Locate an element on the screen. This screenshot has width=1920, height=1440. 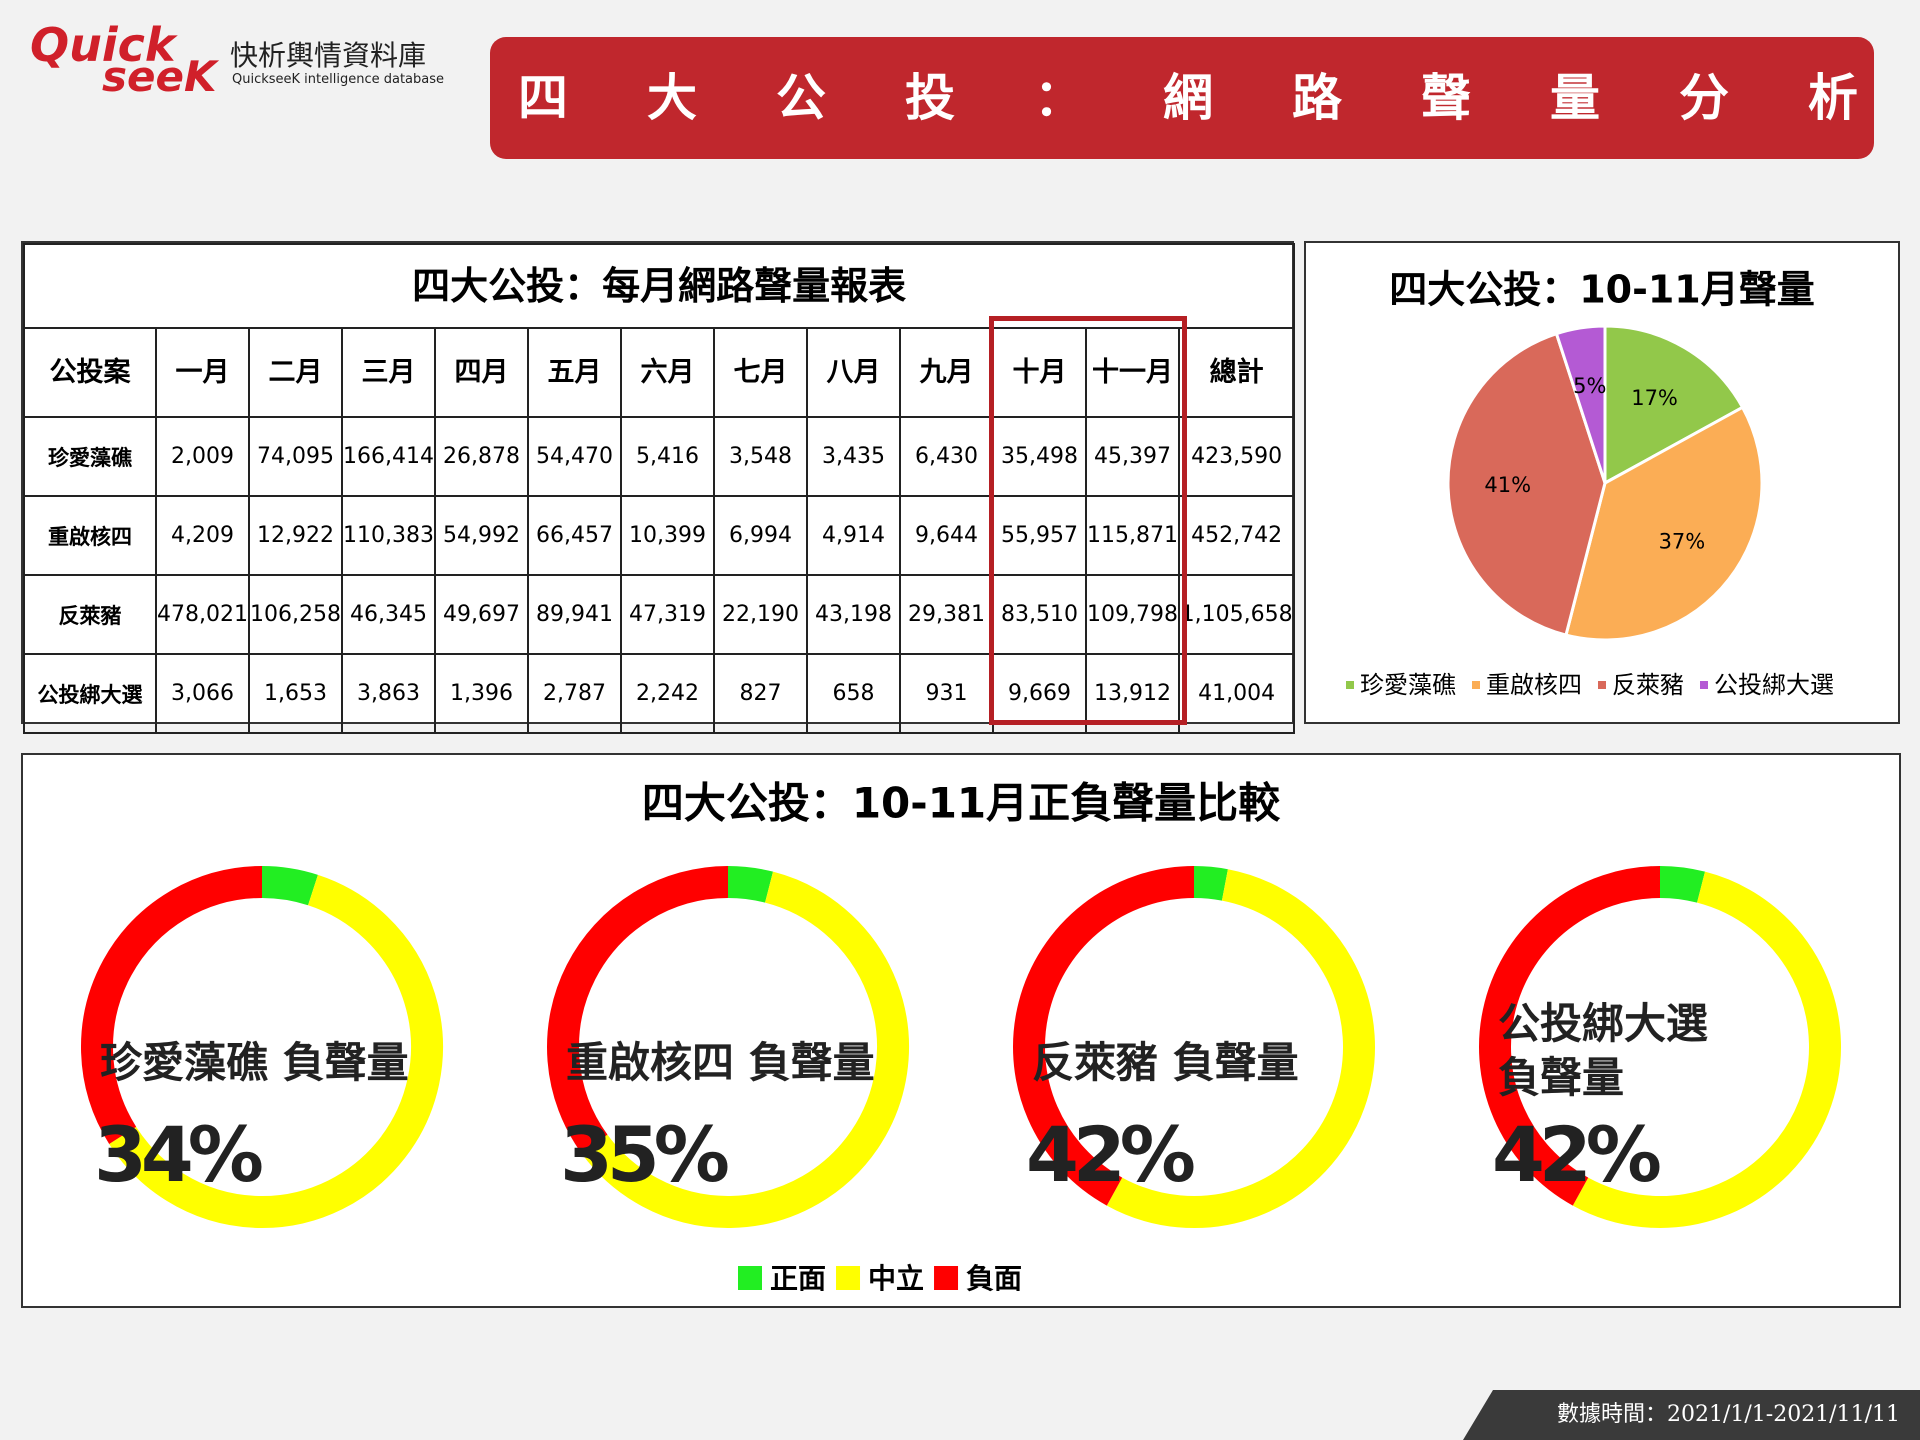
row-label: 公投綁大選 is located at coordinates (90, 693).